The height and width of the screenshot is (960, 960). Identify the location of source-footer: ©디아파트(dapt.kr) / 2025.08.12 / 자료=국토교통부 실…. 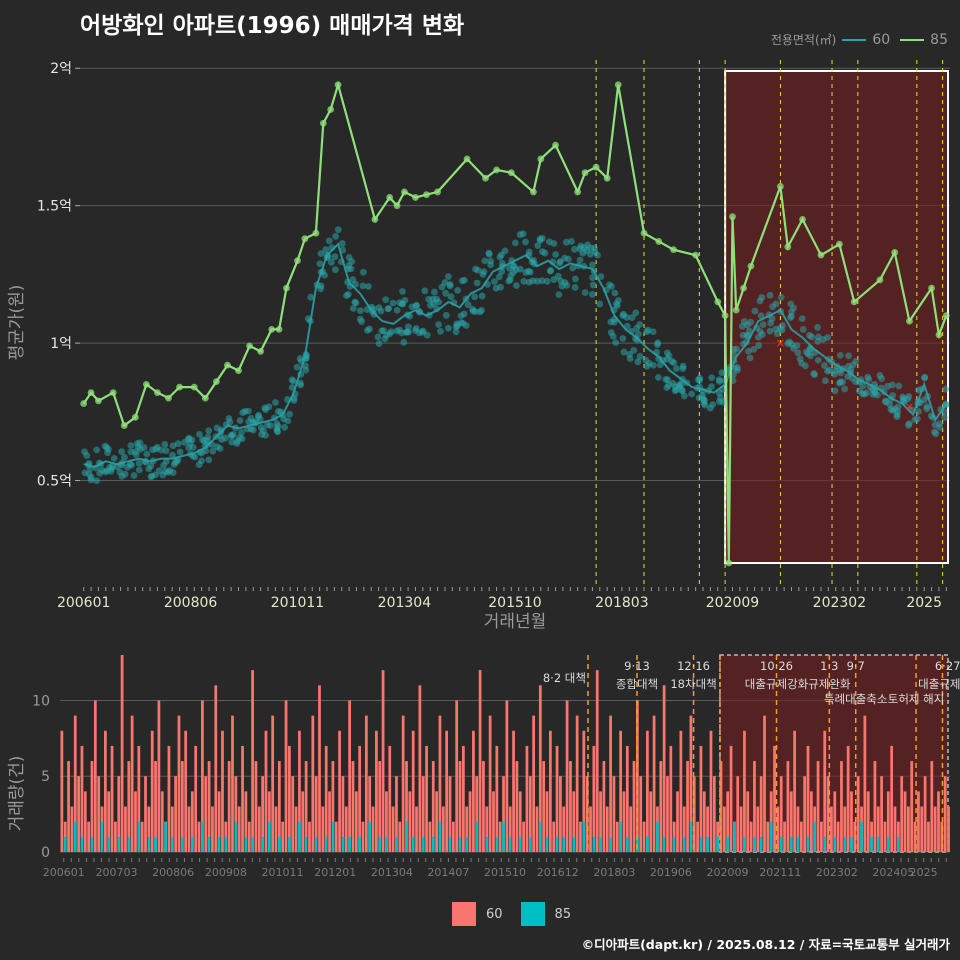
(765, 944).